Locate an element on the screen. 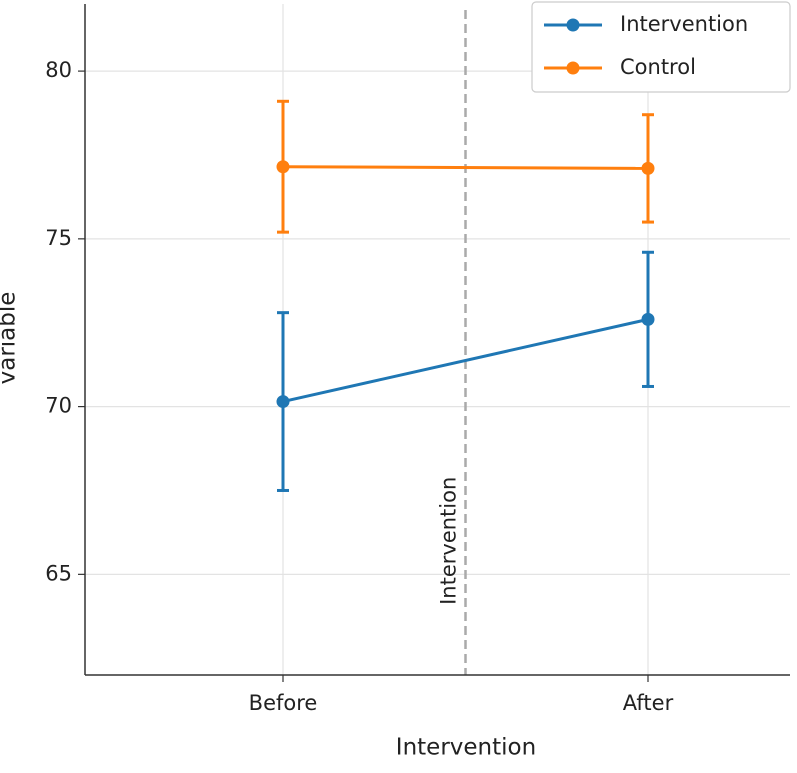 The width and height of the screenshot is (797, 773). y-tick-label: 70 is located at coordinates (58, 406).